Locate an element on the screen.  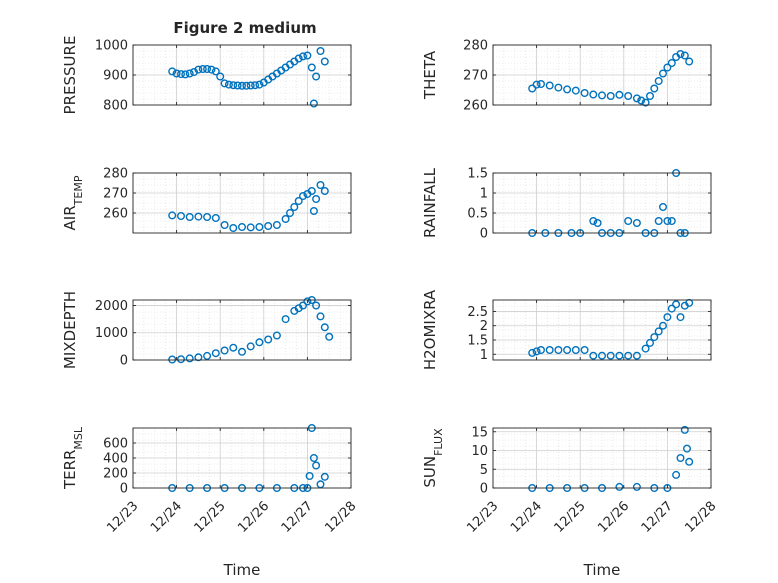
y-axis-label: RAINFALL is located at coordinates (430, 202).